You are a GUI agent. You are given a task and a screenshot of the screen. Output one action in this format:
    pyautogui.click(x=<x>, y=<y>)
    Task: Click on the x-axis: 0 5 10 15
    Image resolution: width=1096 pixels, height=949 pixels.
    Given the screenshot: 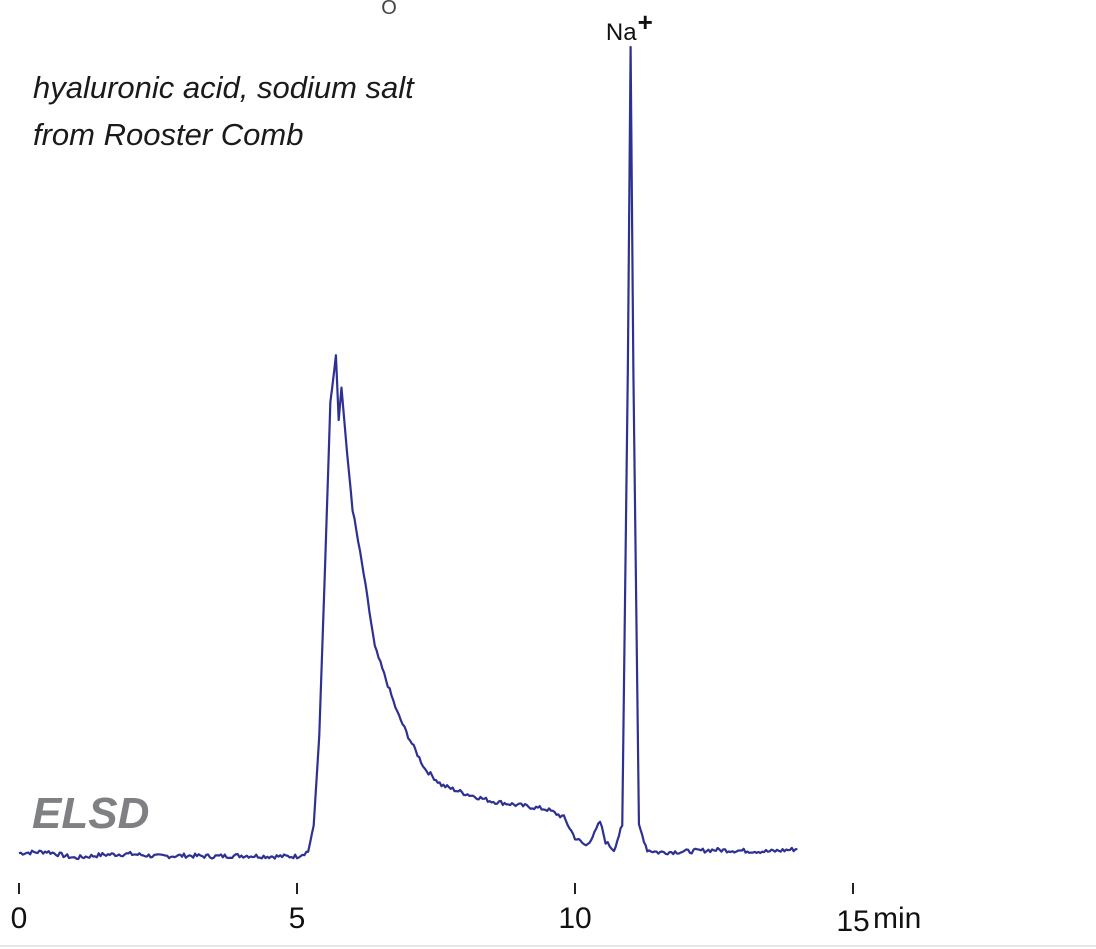 What is the action you would take?
    pyautogui.click(x=440, y=910)
    